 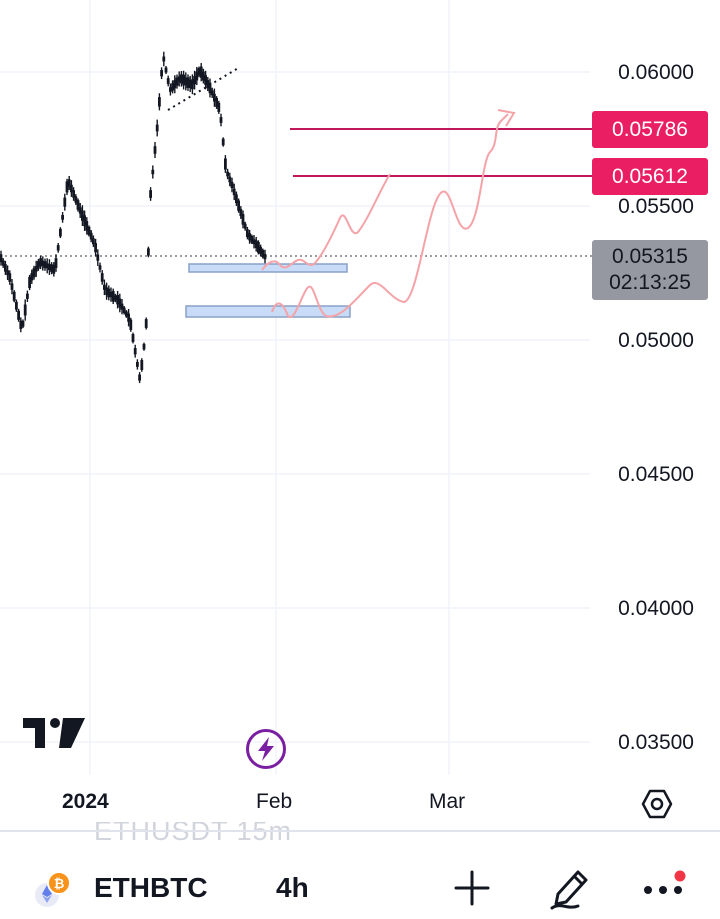 I want to click on projection-path-lower, so click(x=390, y=216).